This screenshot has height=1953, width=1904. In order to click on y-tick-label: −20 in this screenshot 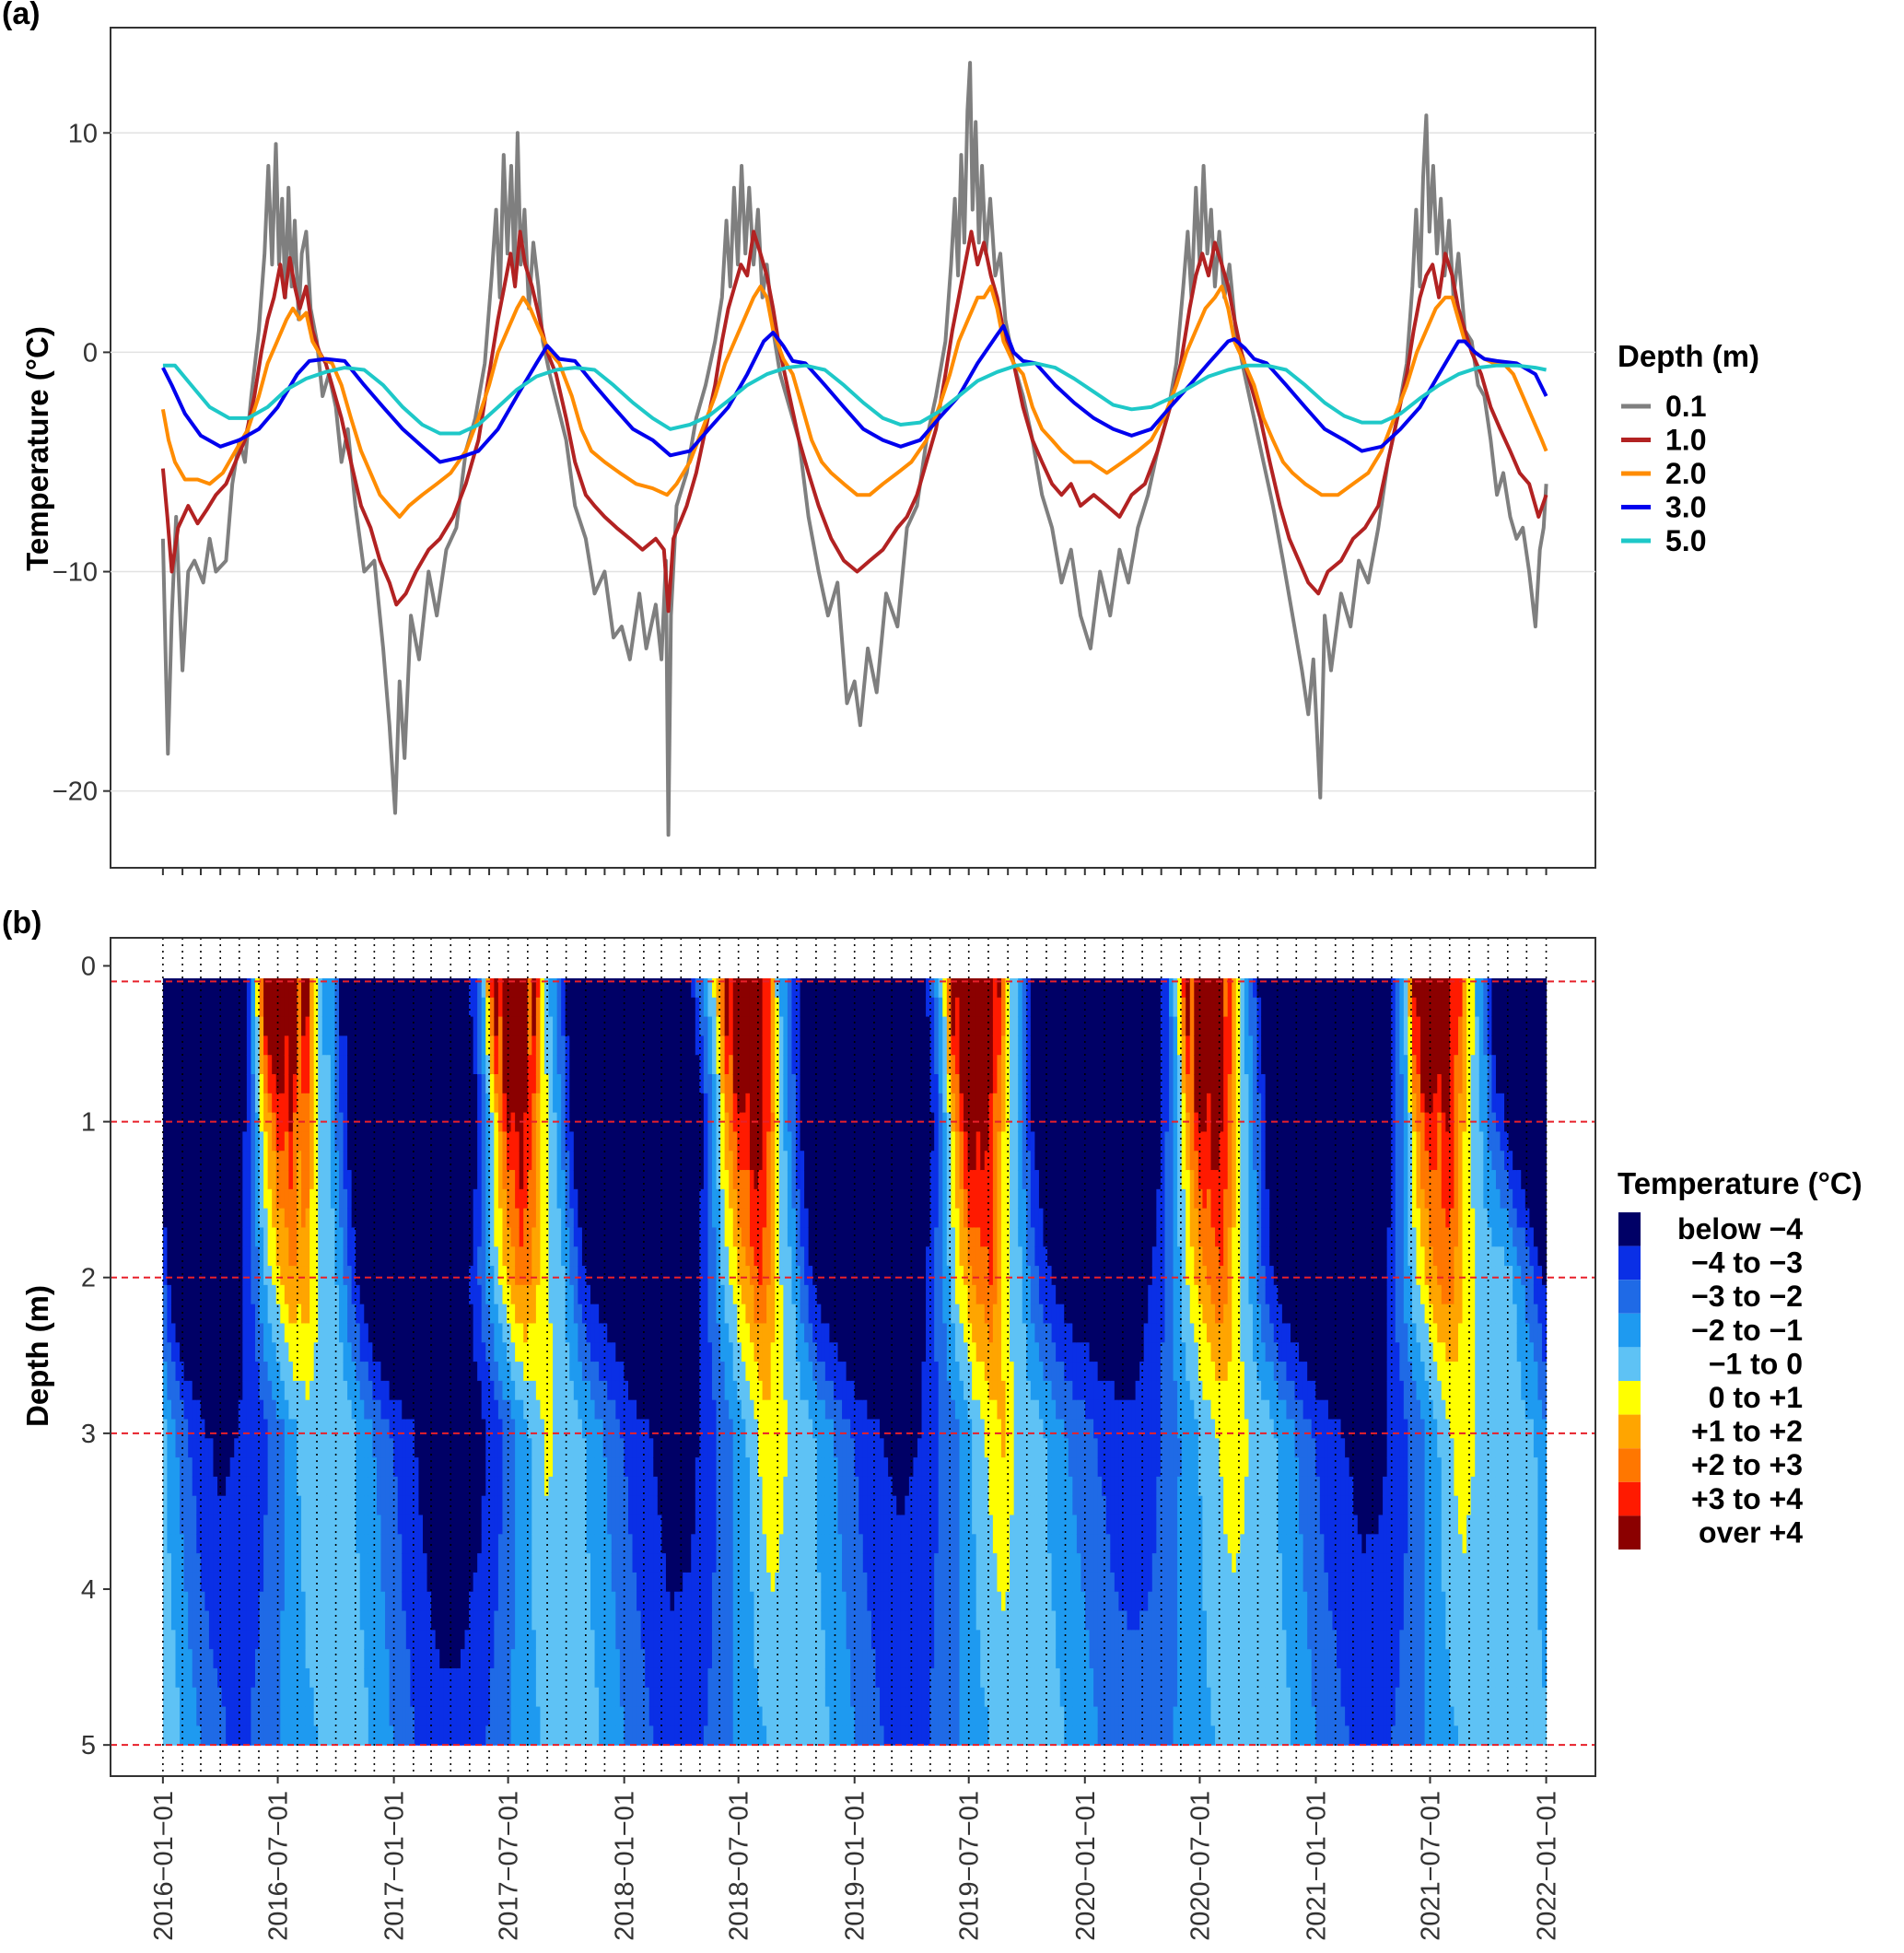, I will do `click(75, 793)`.